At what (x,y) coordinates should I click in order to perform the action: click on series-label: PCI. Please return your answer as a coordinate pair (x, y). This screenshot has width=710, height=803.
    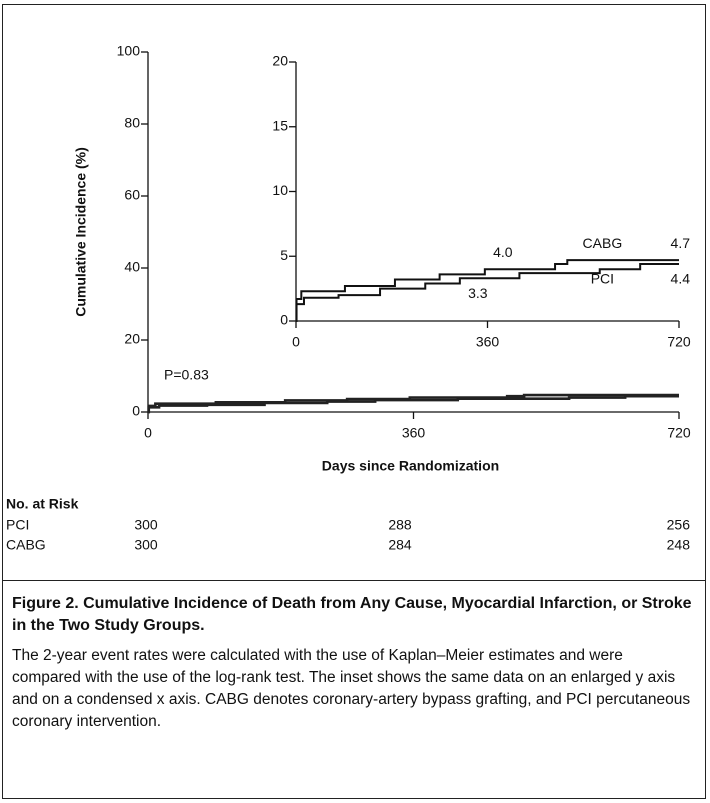
    Looking at the image, I should click on (602, 279).